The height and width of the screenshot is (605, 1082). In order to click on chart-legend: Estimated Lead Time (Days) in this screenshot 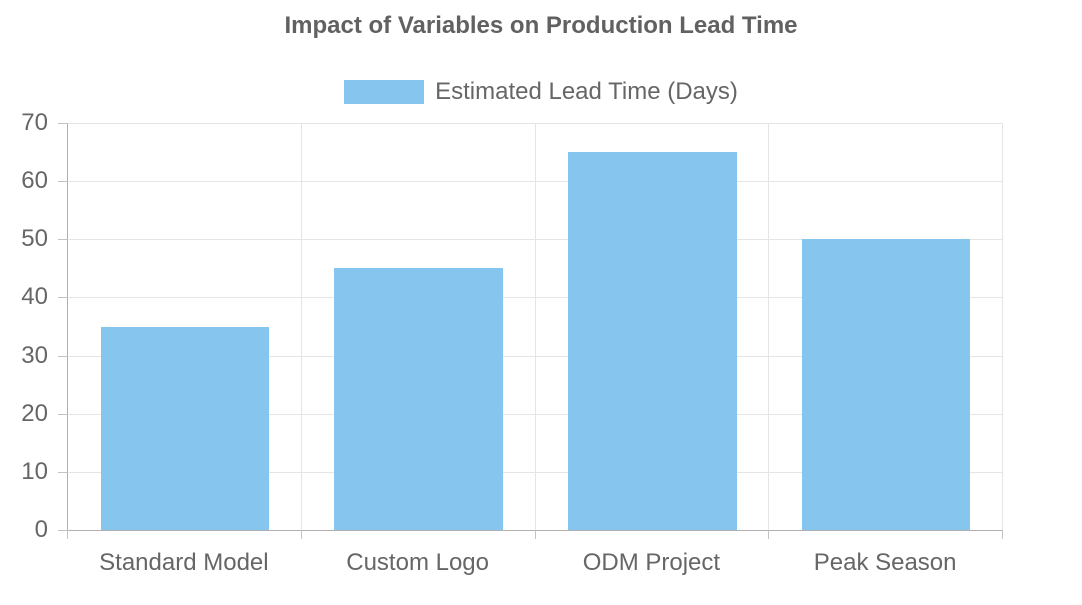, I will do `click(541, 92)`.